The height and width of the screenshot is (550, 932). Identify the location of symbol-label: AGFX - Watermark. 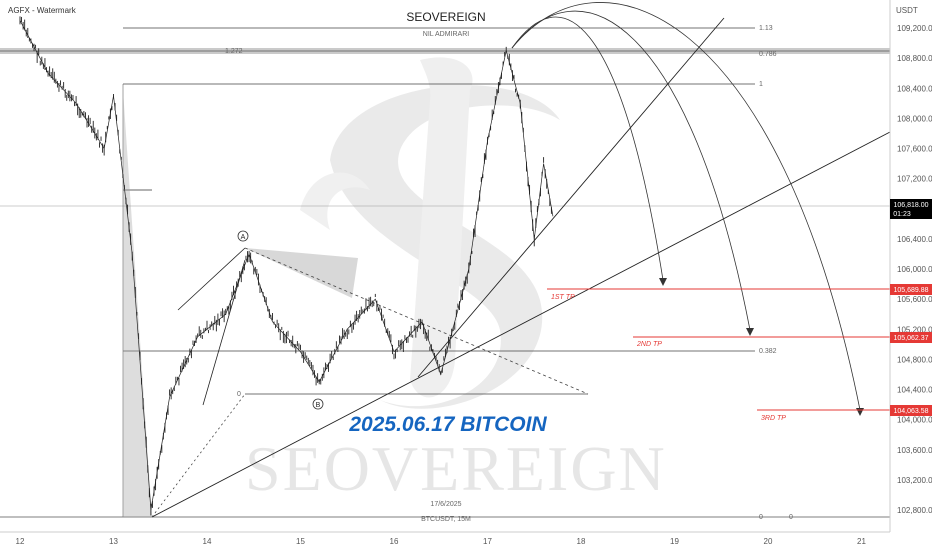
(42, 10).